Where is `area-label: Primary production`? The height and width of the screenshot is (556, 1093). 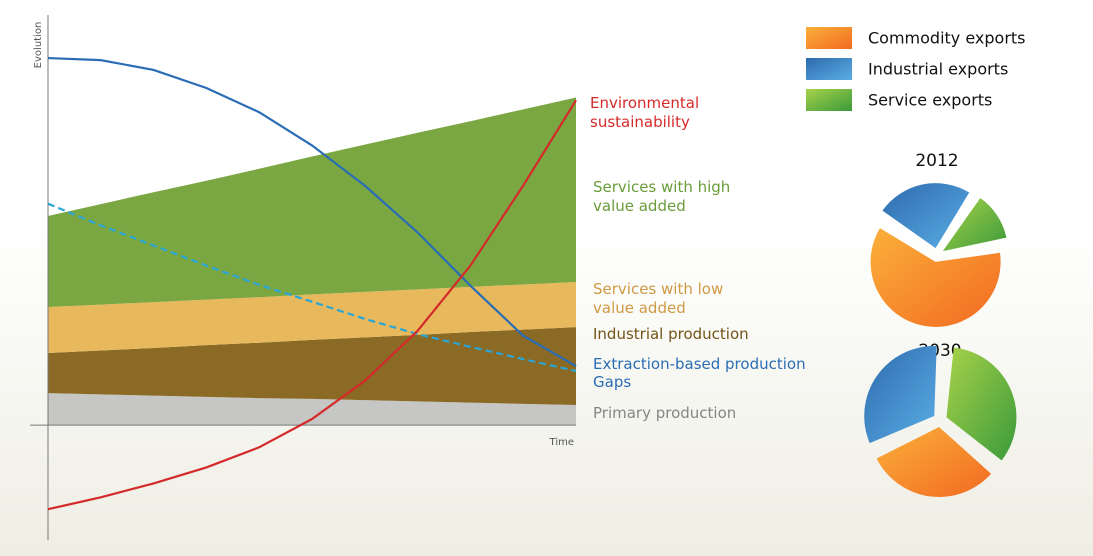
area-label: Primary production is located at coordinates (665, 413).